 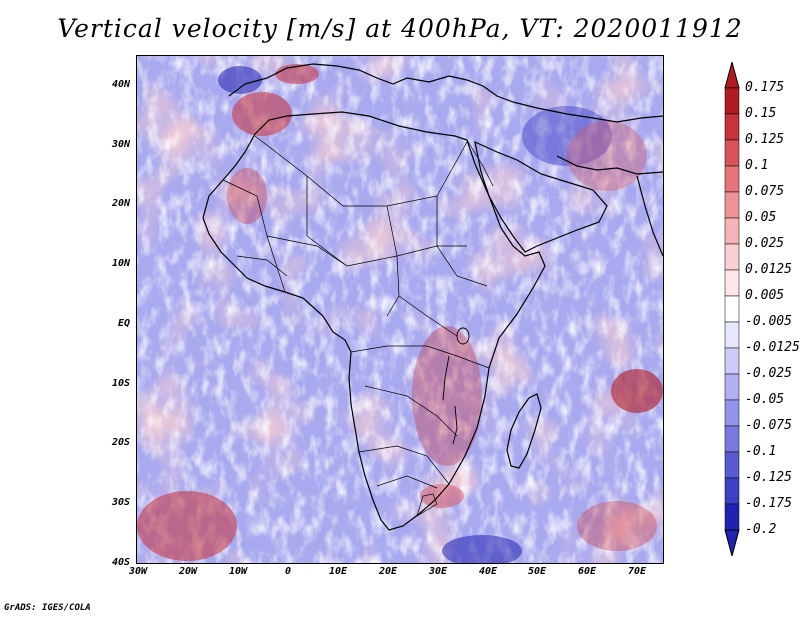 I want to click on lon-label-30e: 30E, so click(x=438, y=571).